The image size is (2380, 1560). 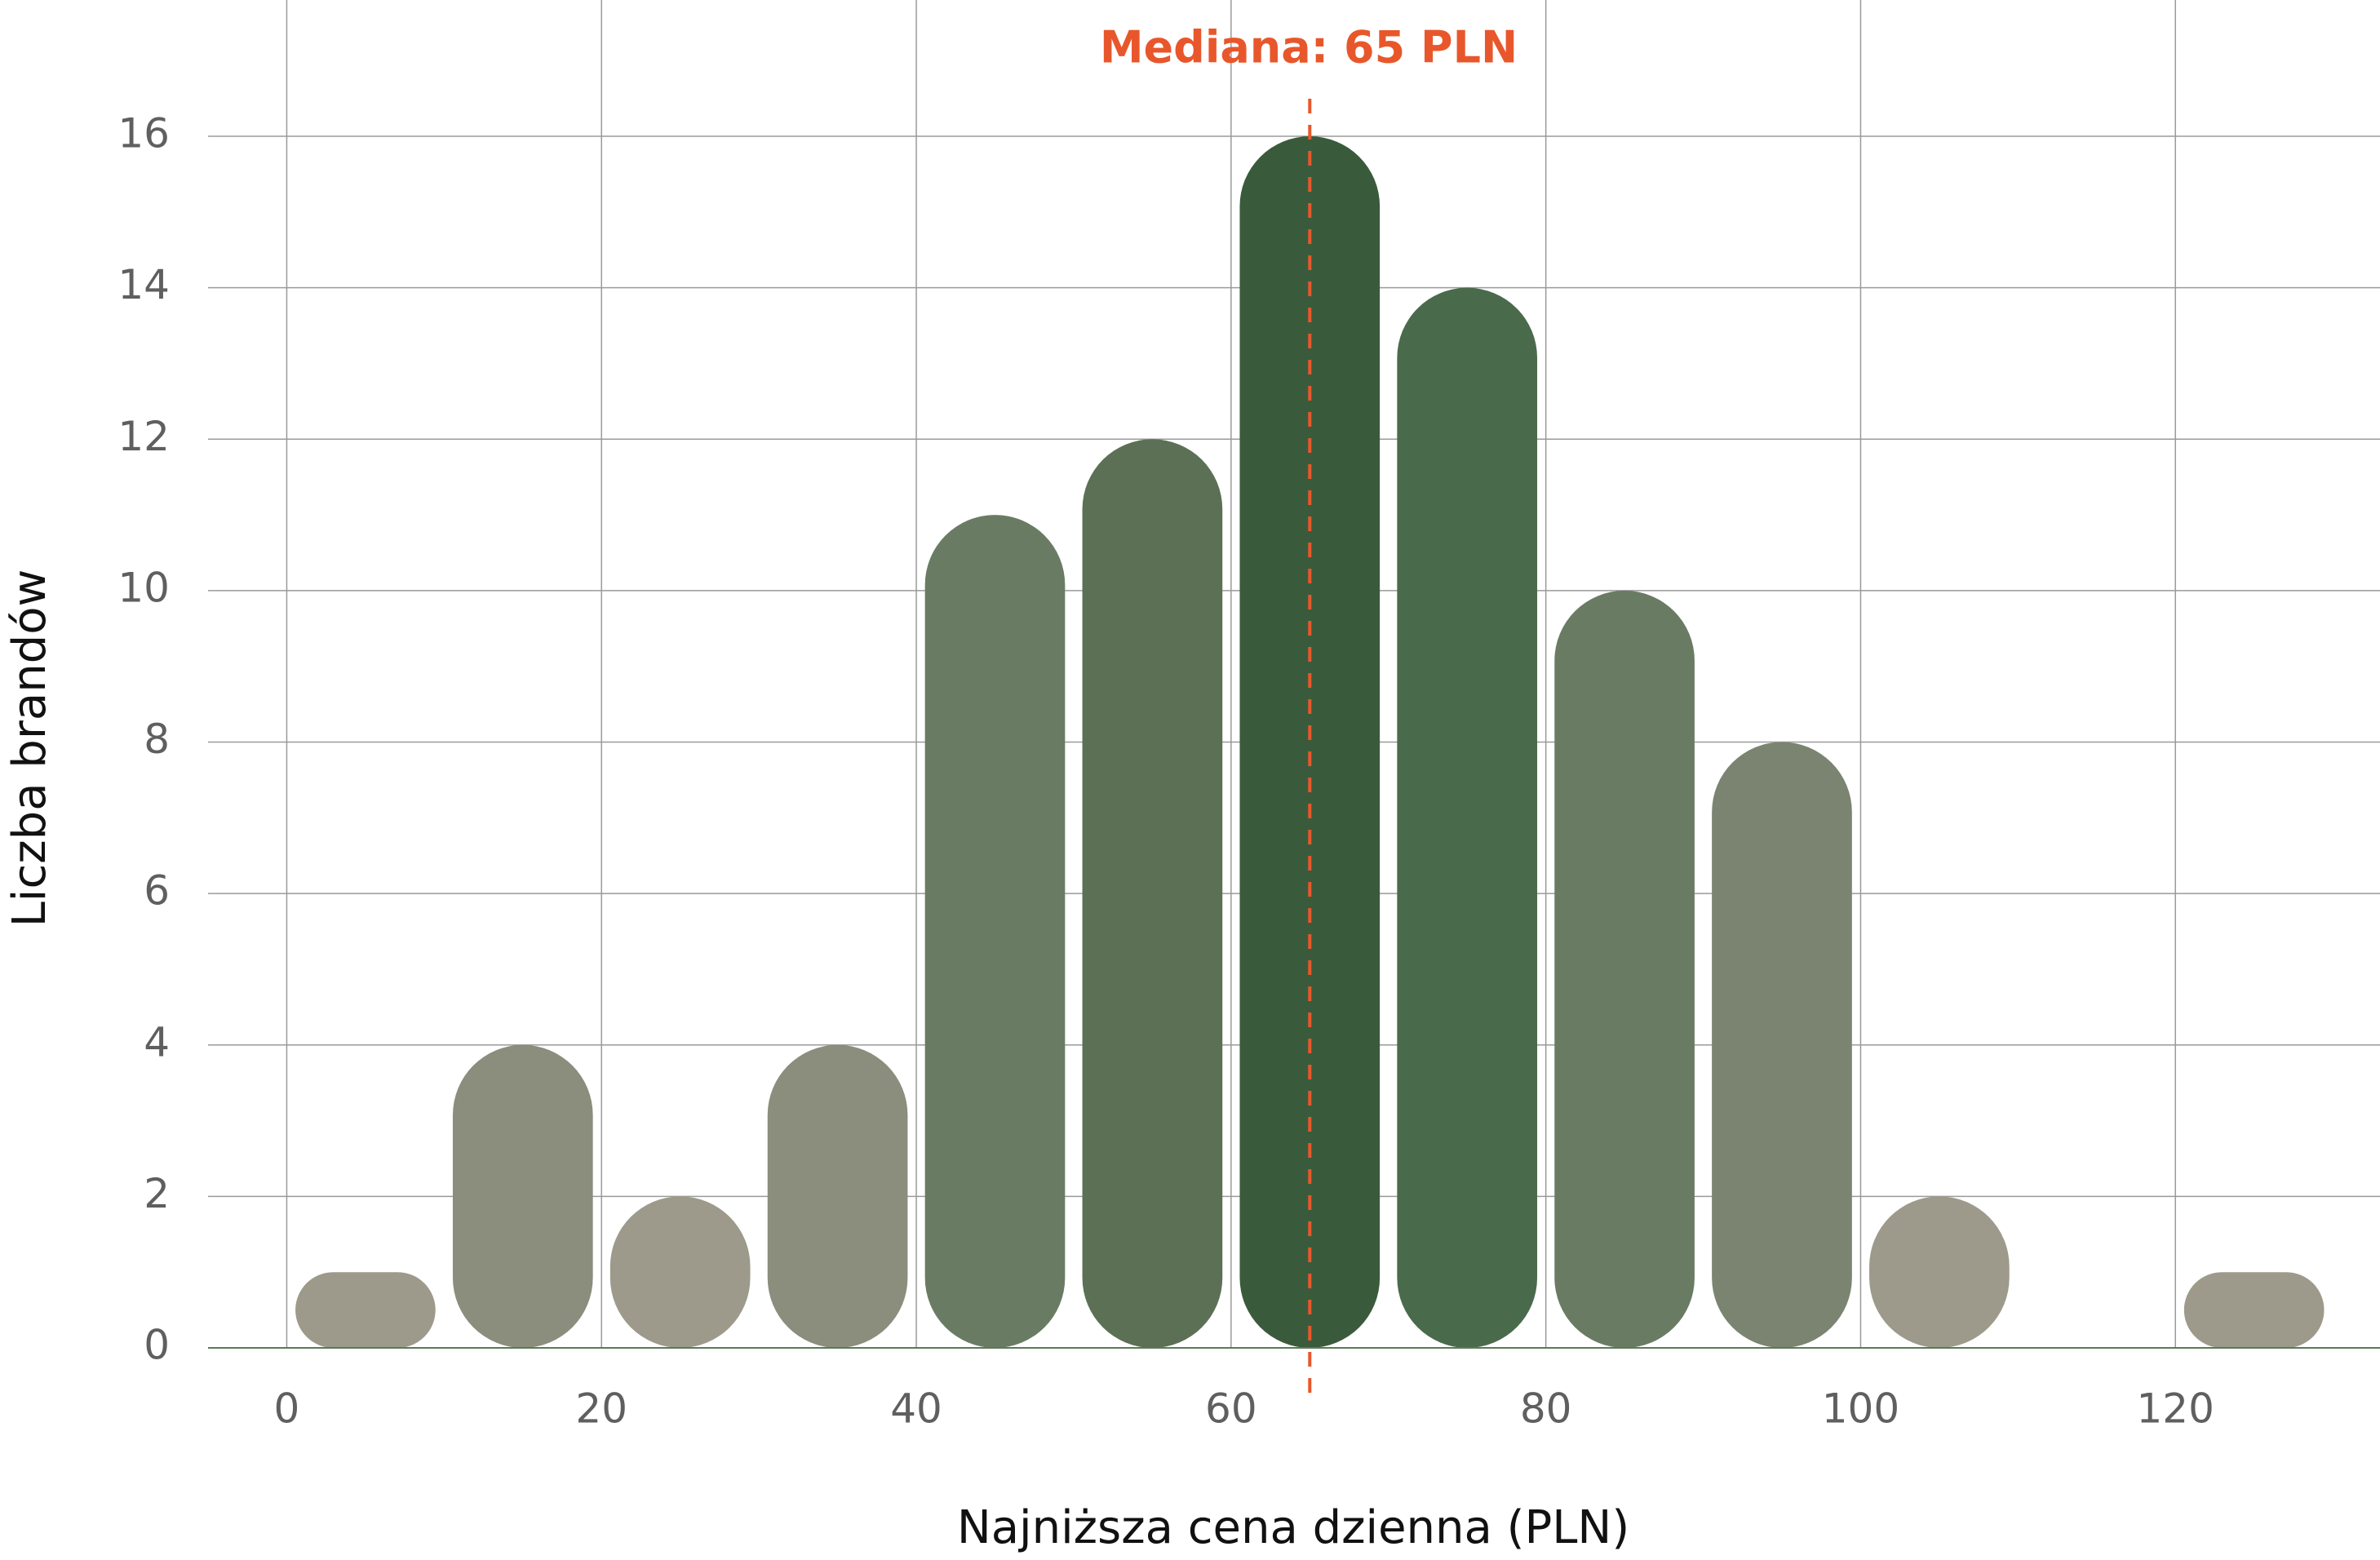 I want to click on y-tick-label: 2, so click(x=157, y=1193).